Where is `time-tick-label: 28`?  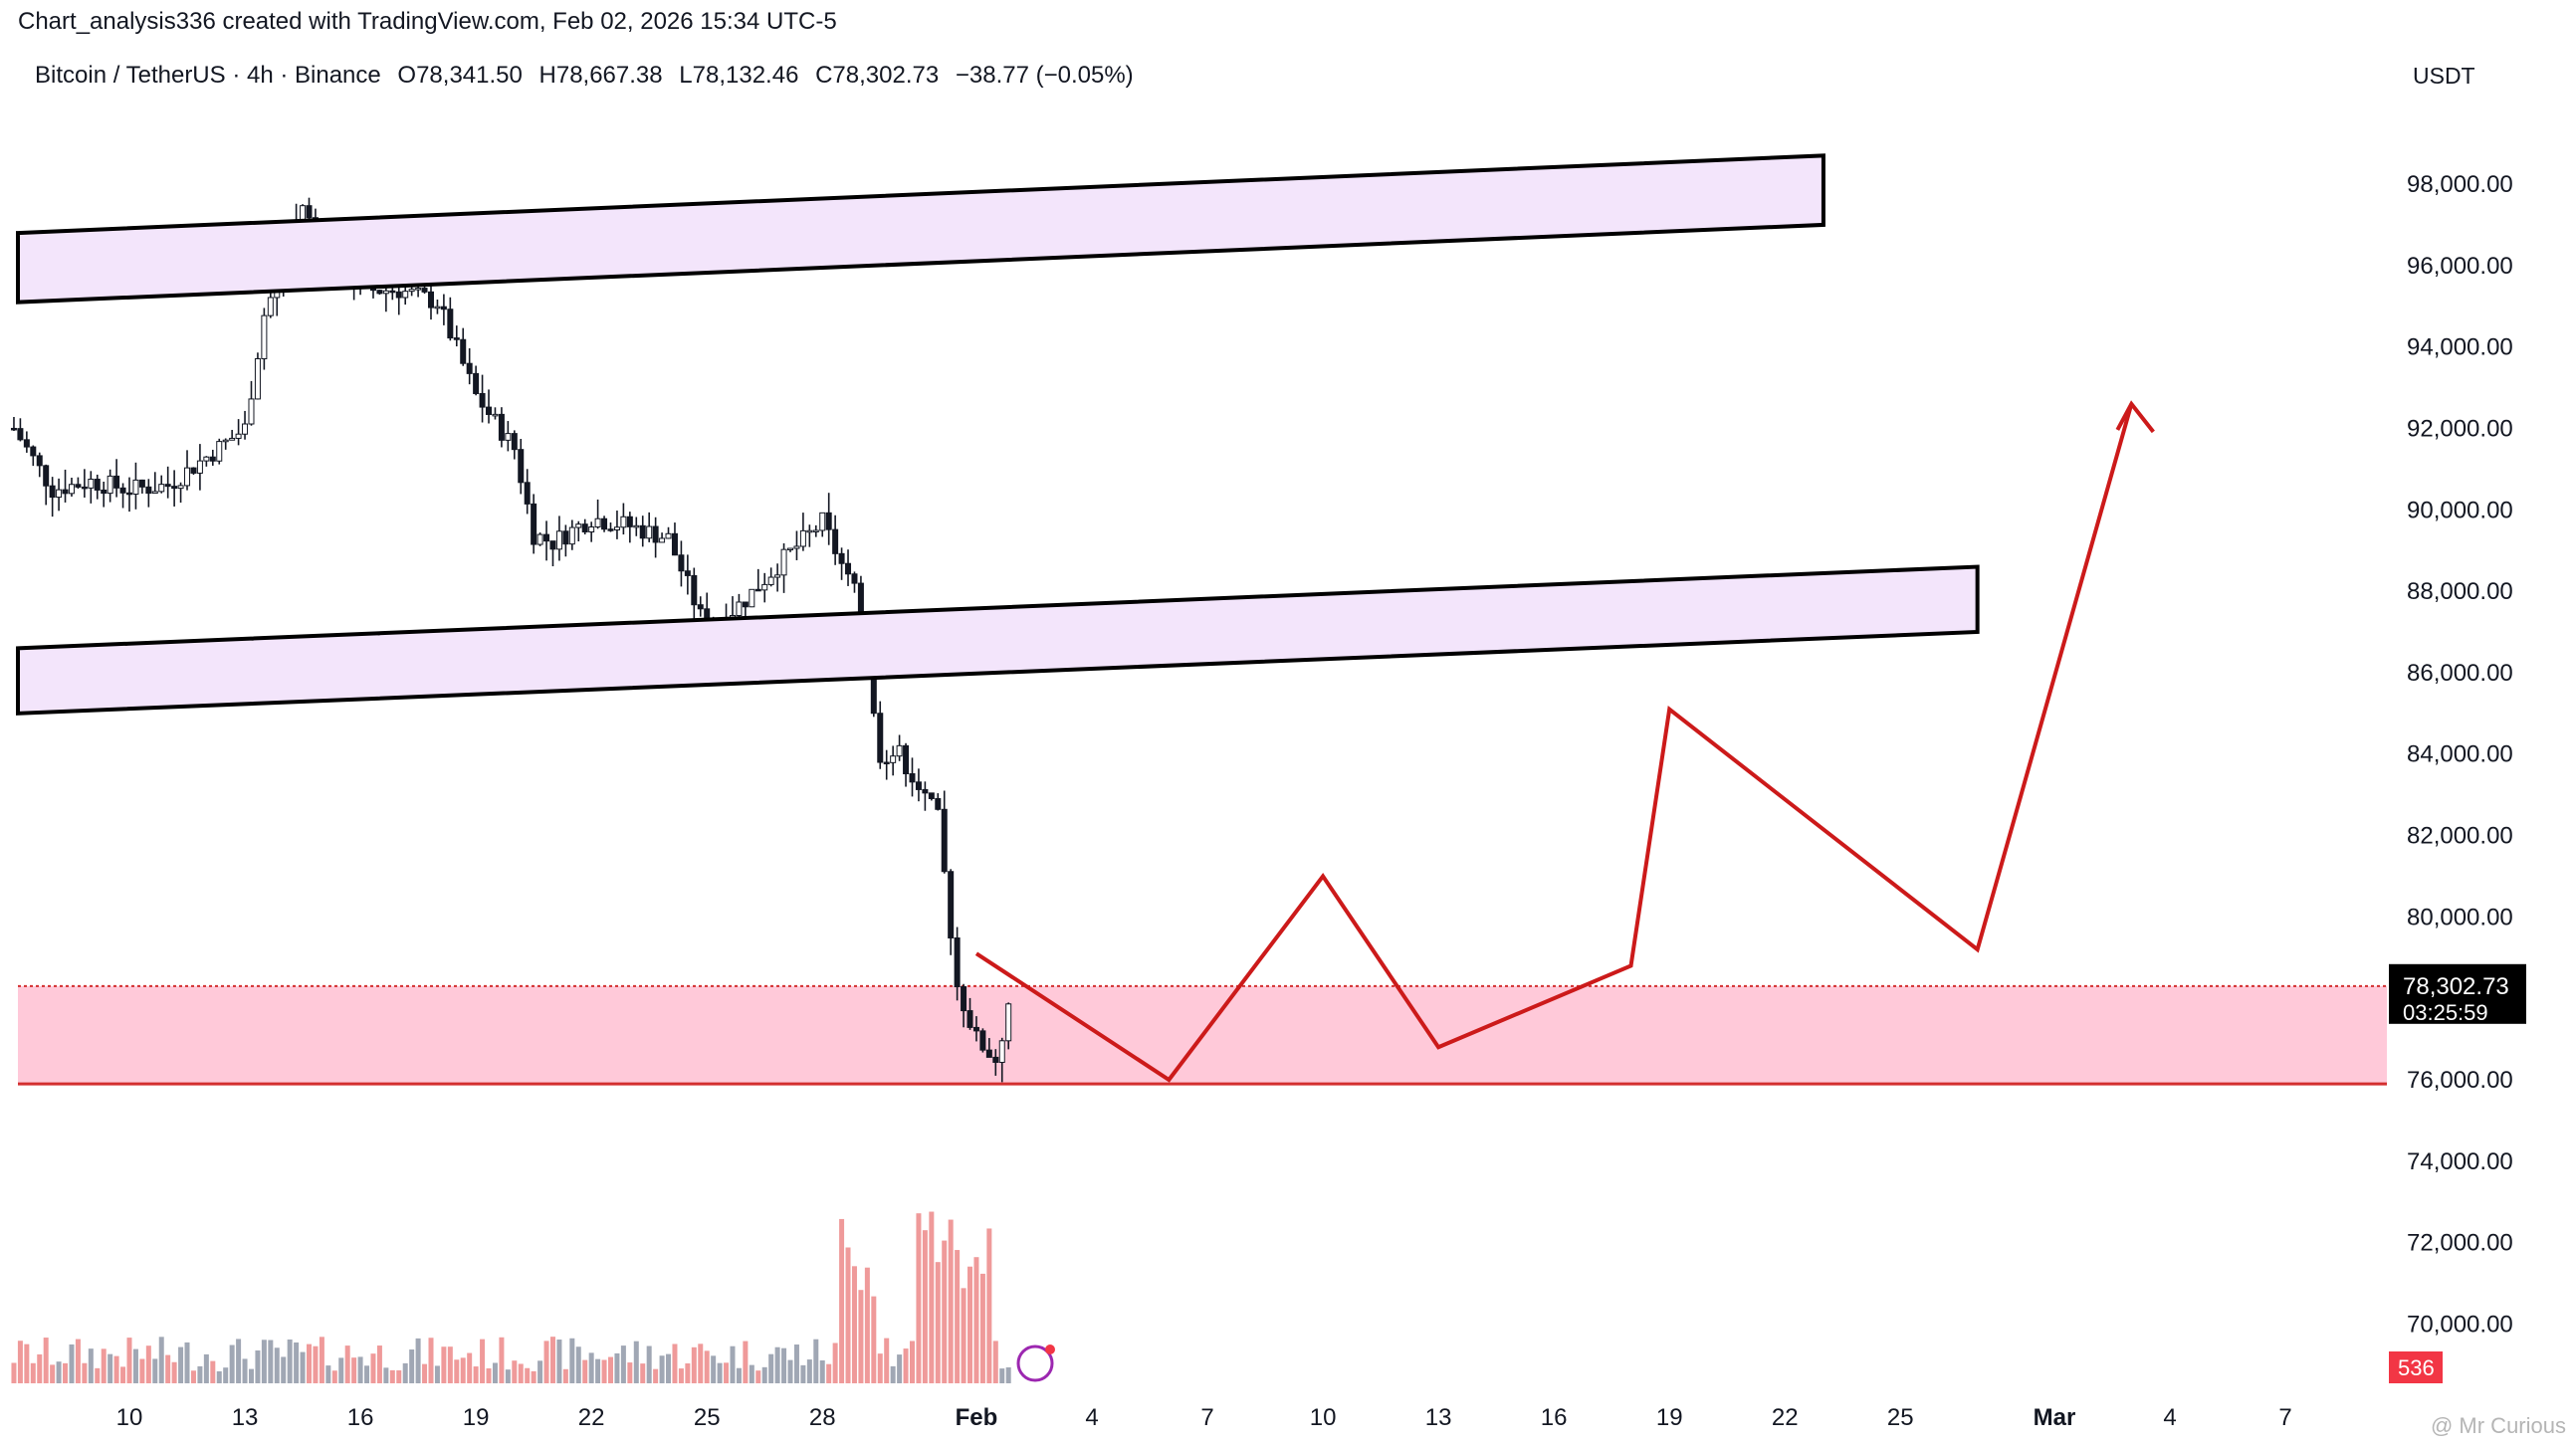
time-tick-label: 28 is located at coordinates (822, 1417).